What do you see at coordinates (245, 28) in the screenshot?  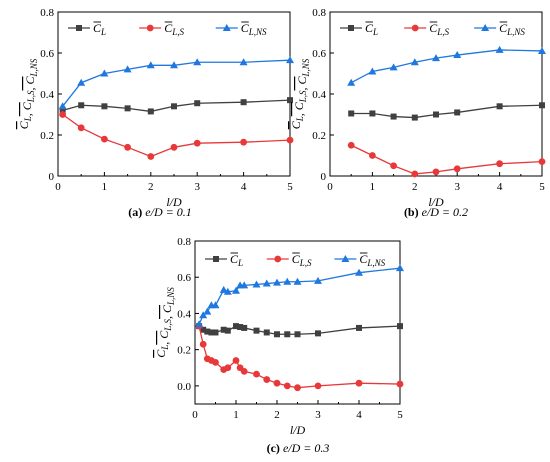 I see `legend-label-clns-main: C` at bounding box center [245, 28].